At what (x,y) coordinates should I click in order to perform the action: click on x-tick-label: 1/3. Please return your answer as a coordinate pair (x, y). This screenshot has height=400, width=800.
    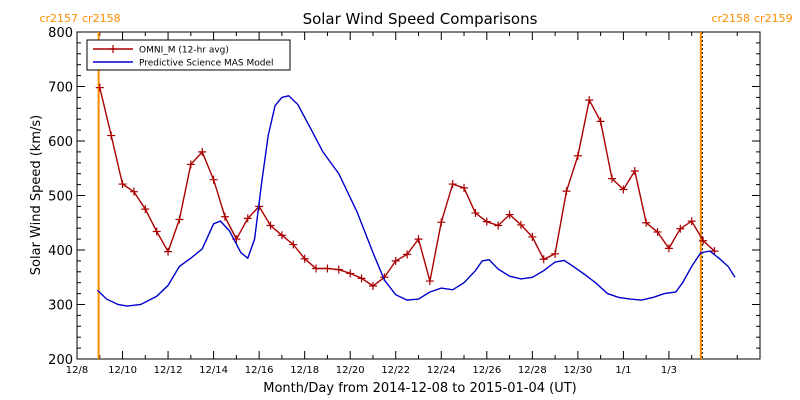
    Looking at the image, I should click on (669, 370).